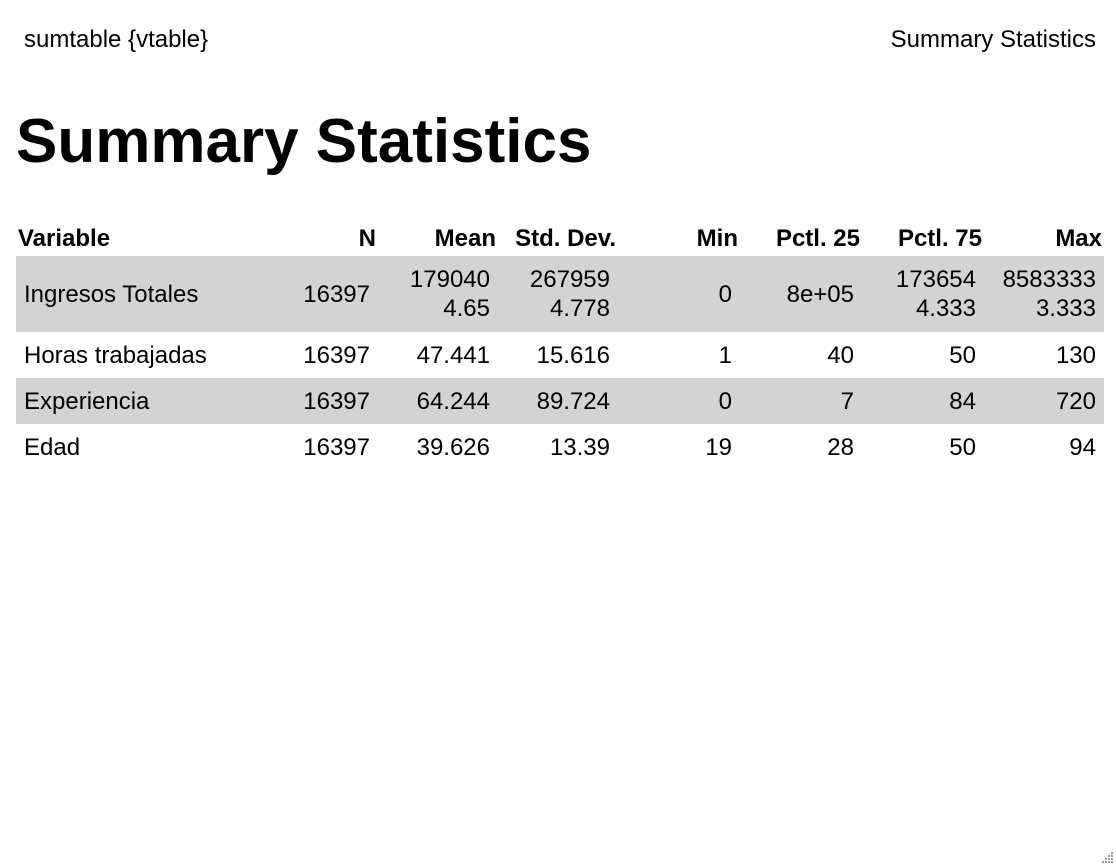 This screenshot has width=1116, height=866. I want to click on cell-mean-line-1: 179040, so click(449, 279).